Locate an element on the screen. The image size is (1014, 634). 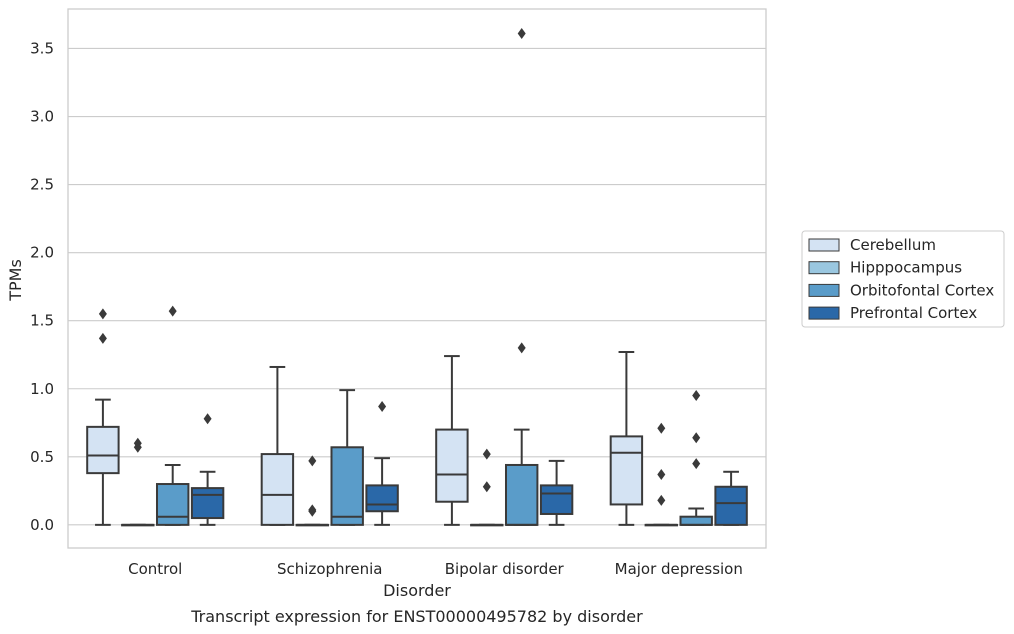
y-tick-label: 1.5 is located at coordinates (42, 321).